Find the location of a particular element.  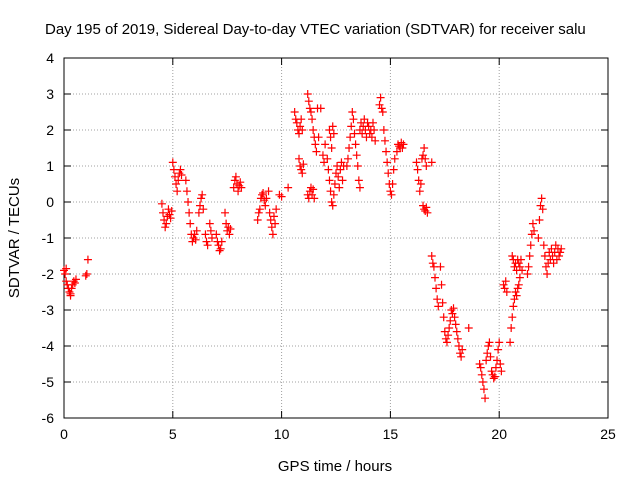

y-tick-label: -5 is located at coordinates (48, 382).